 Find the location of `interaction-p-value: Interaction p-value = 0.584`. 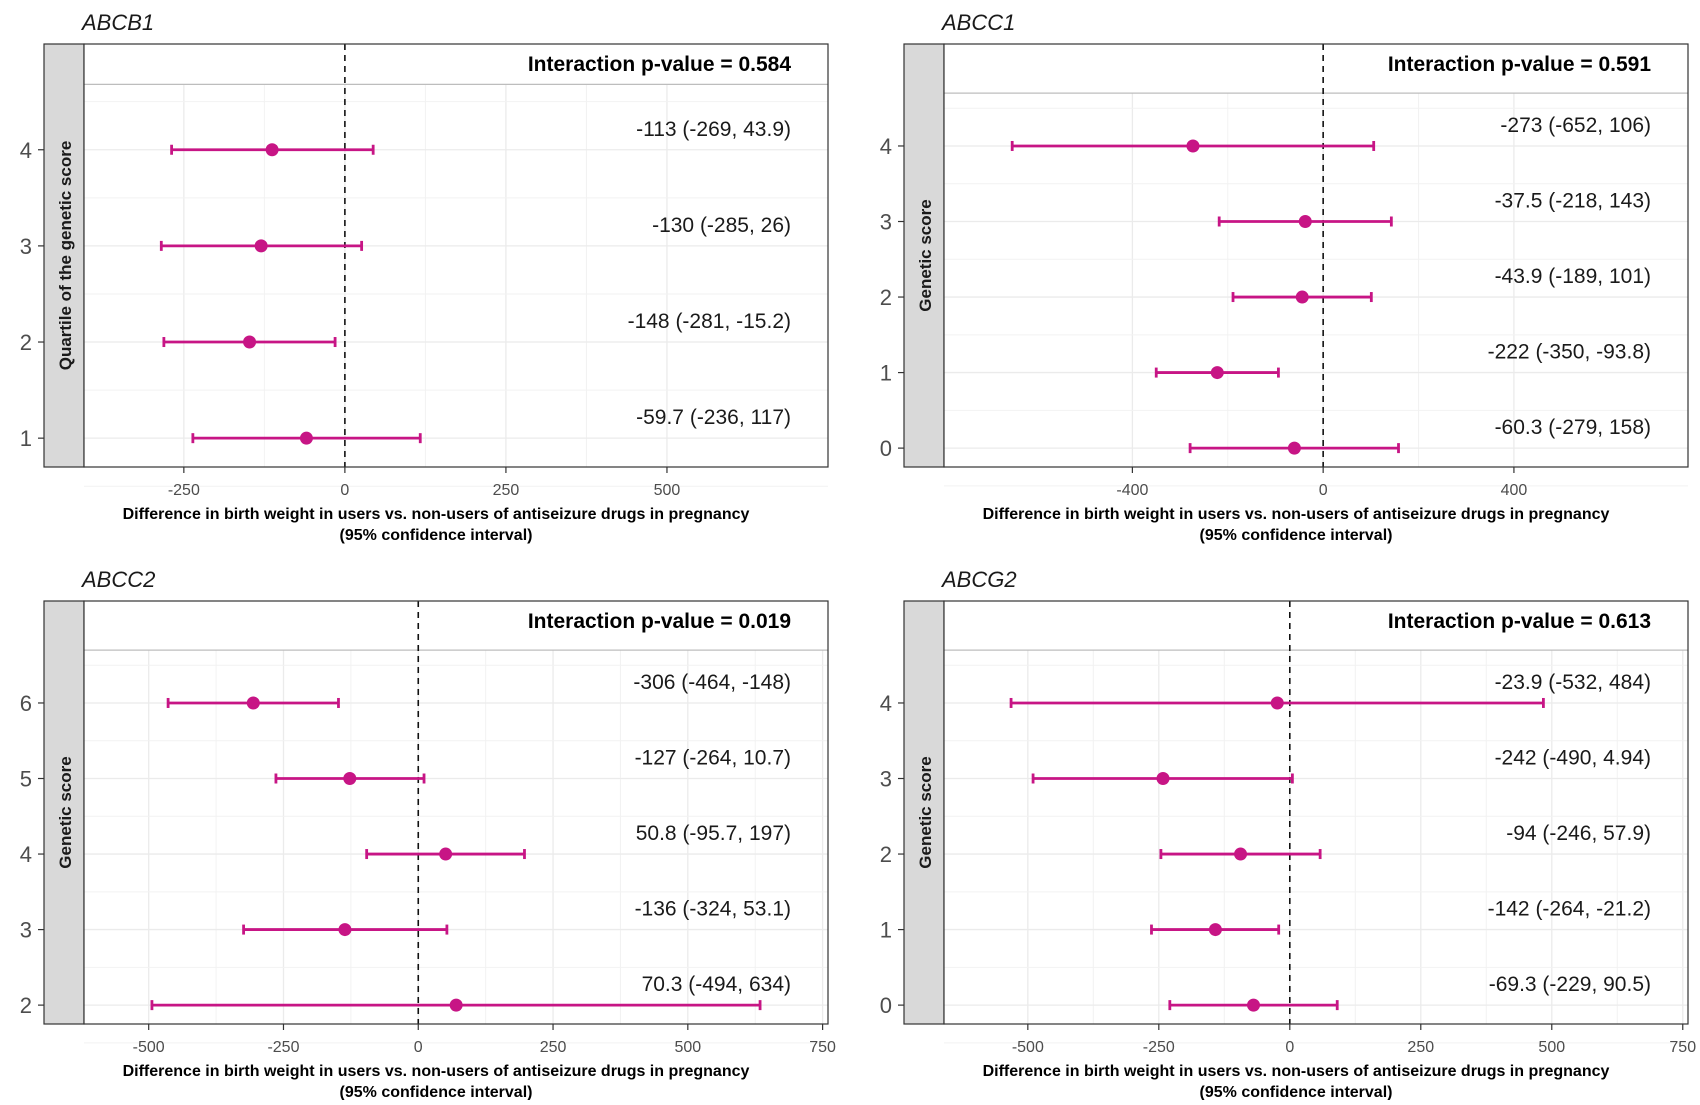

interaction-p-value: Interaction p-value = 0.584 is located at coordinates (660, 64).